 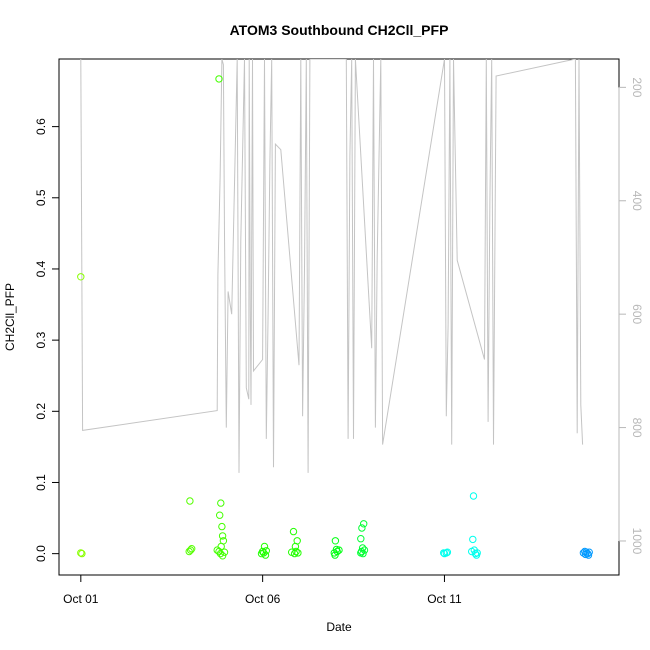 What do you see at coordinates (81, 599) in the screenshot?
I see `x-tick-label: Oct 01` at bounding box center [81, 599].